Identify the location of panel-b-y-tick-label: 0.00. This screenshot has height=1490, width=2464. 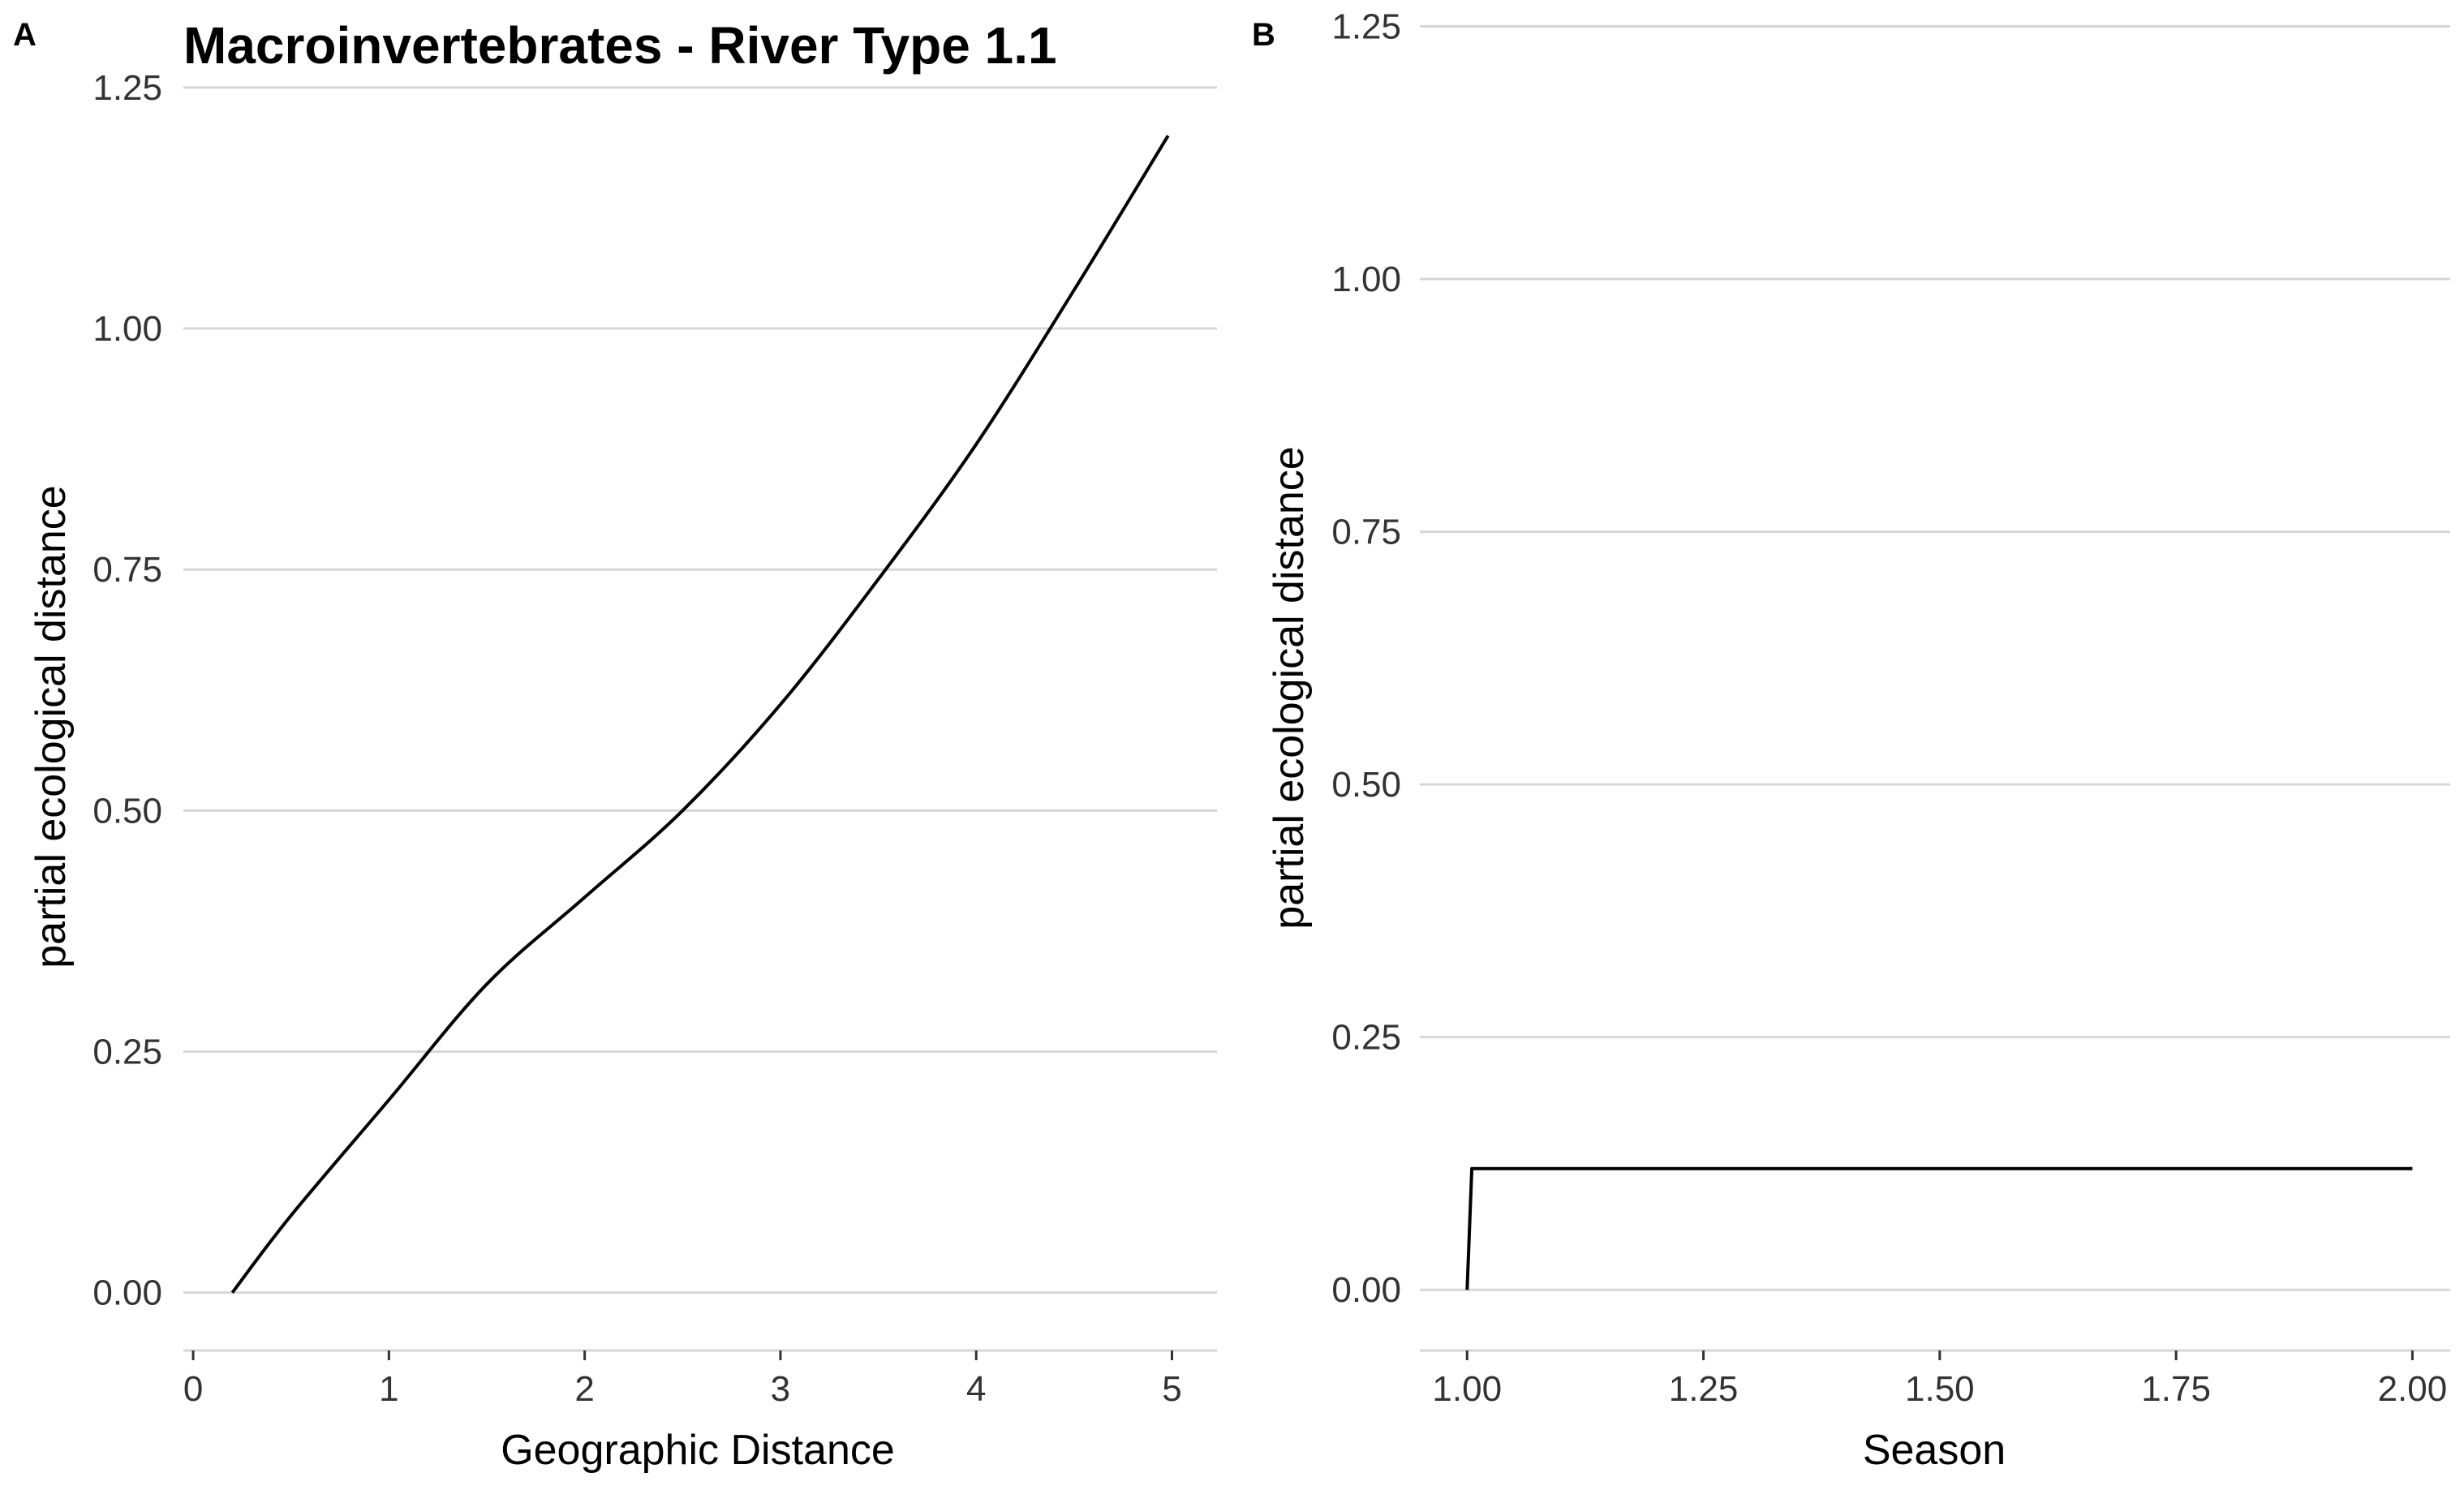
(1366, 1290).